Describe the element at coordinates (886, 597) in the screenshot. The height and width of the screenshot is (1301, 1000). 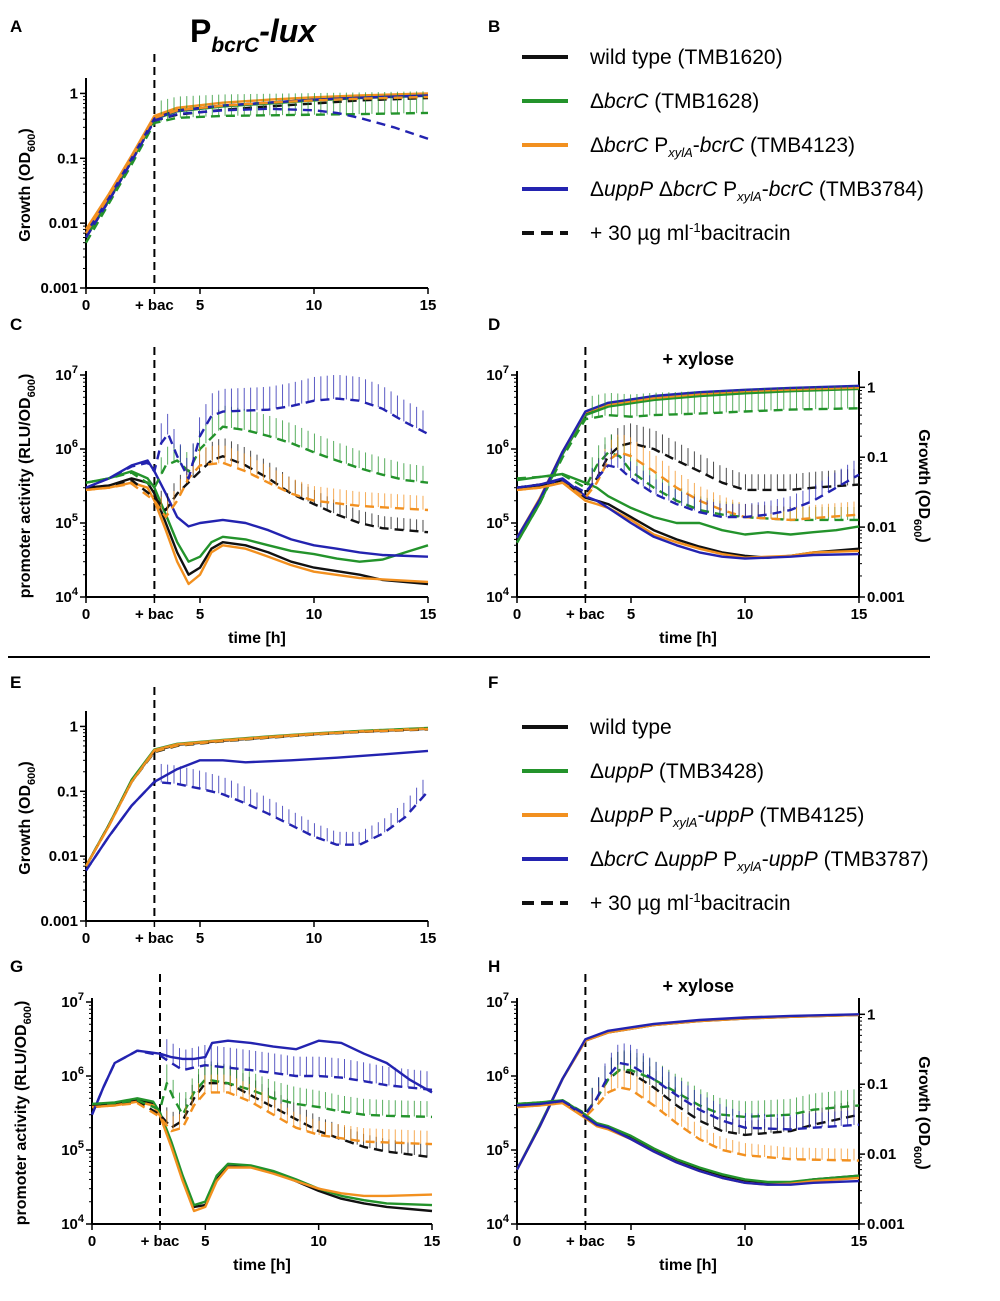
I see `y2-tick-label-d: 0.001` at that location.